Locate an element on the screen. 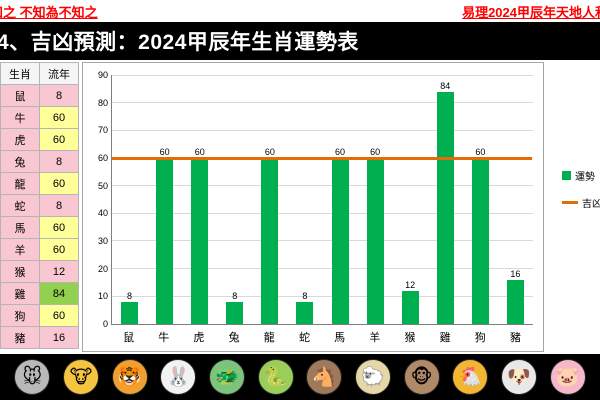 The image size is (600, 400). table-row: 龍 60 is located at coordinates (39, 183).